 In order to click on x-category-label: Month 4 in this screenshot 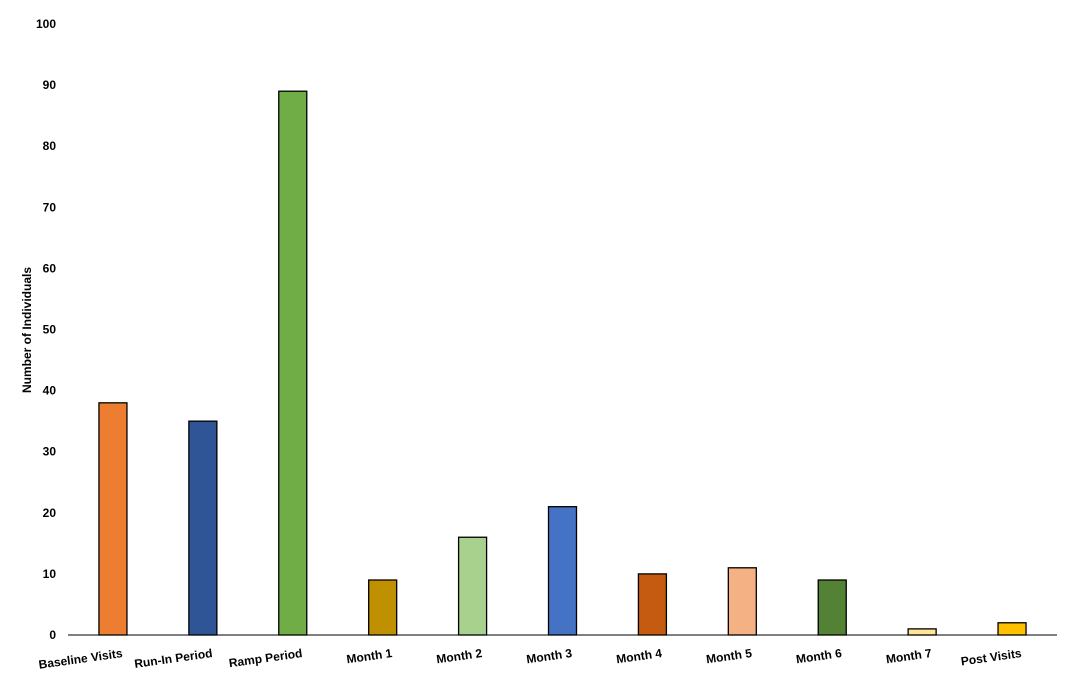, I will do `click(639, 656)`.